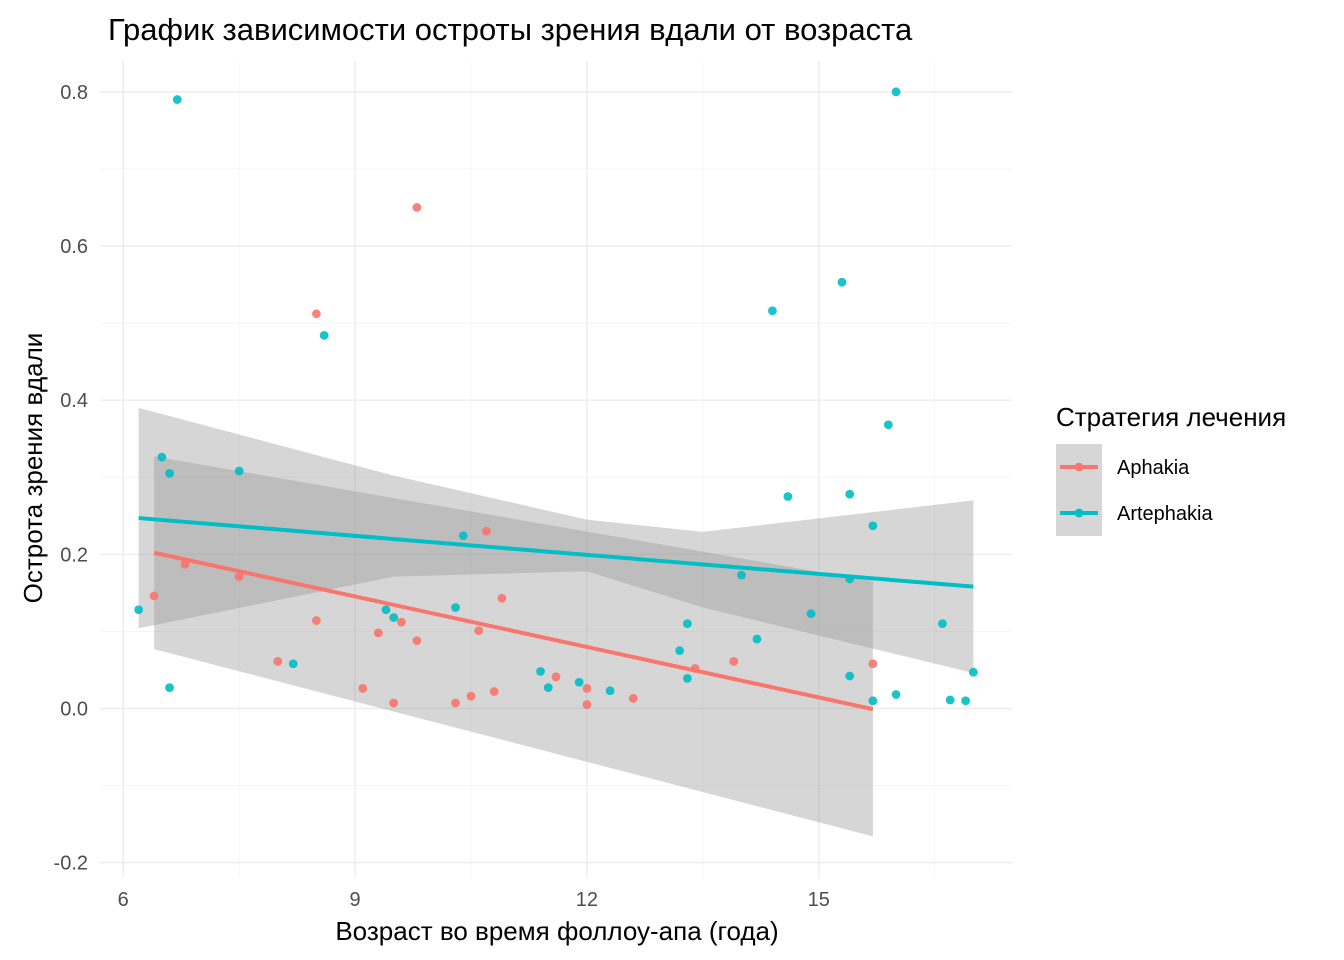 This screenshot has height=960, width=1344. What do you see at coordinates (1171, 417) in the screenshot?
I see `legend-title: Стратегия лечения` at bounding box center [1171, 417].